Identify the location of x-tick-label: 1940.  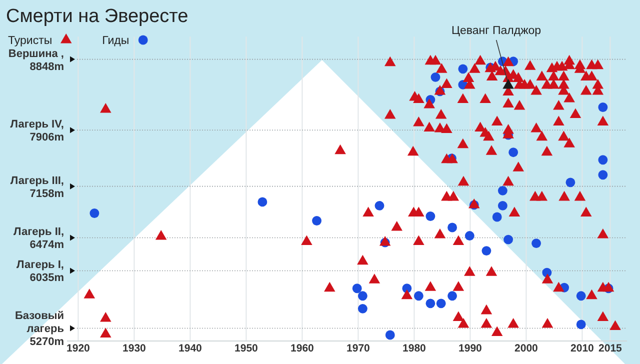
(190, 348).